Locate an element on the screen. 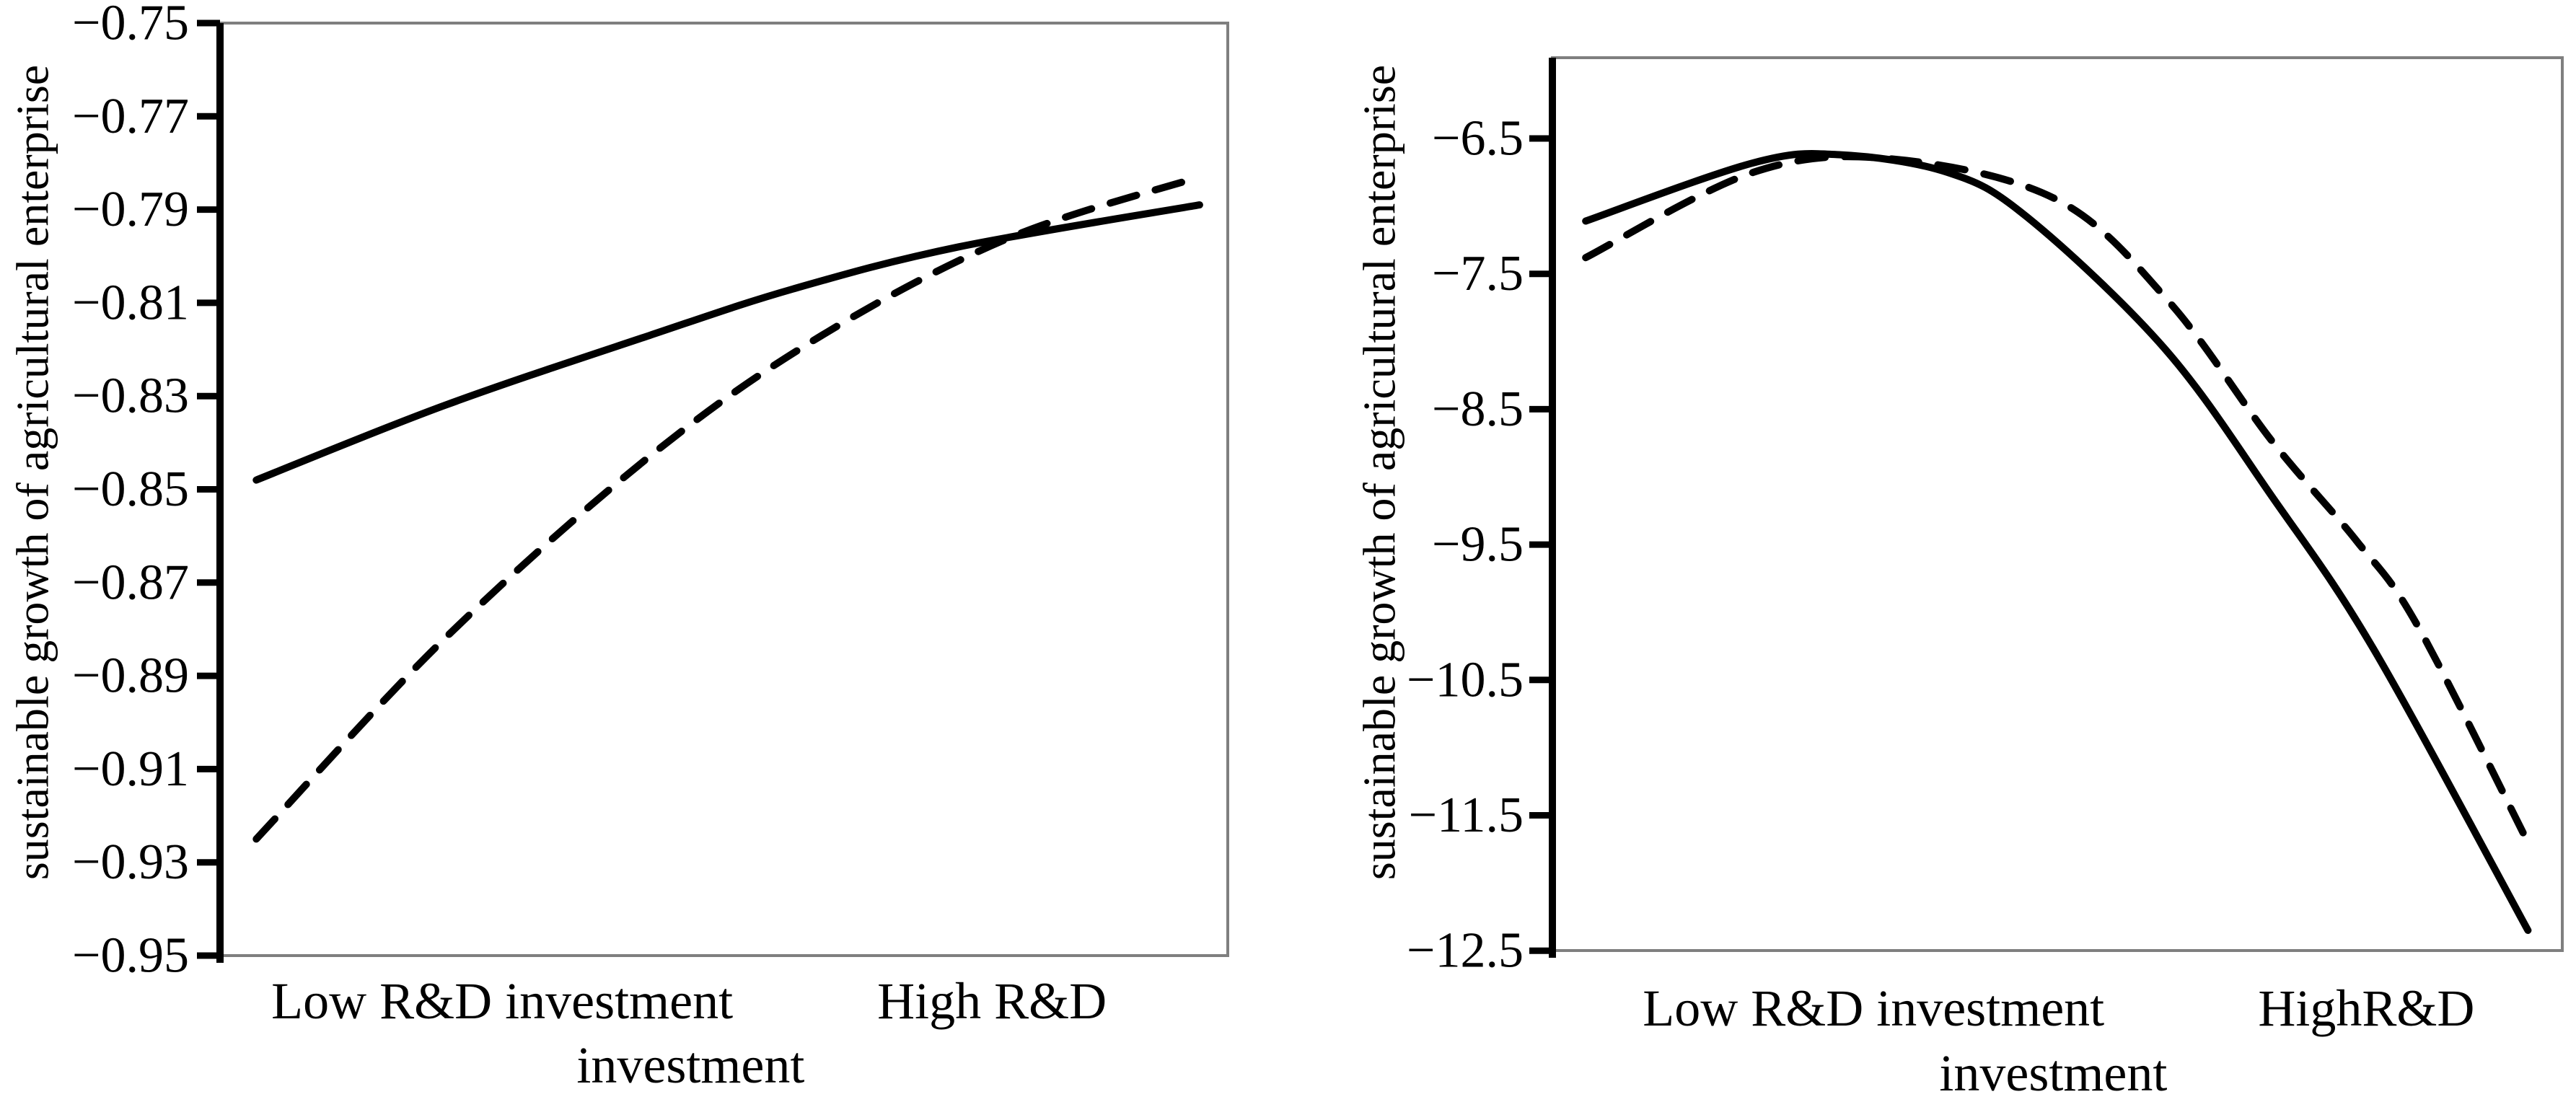 Image resolution: width=2576 pixels, height=1102 pixels. left-panel-y-tick-label: −0.81 is located at coordinates (130, 302).